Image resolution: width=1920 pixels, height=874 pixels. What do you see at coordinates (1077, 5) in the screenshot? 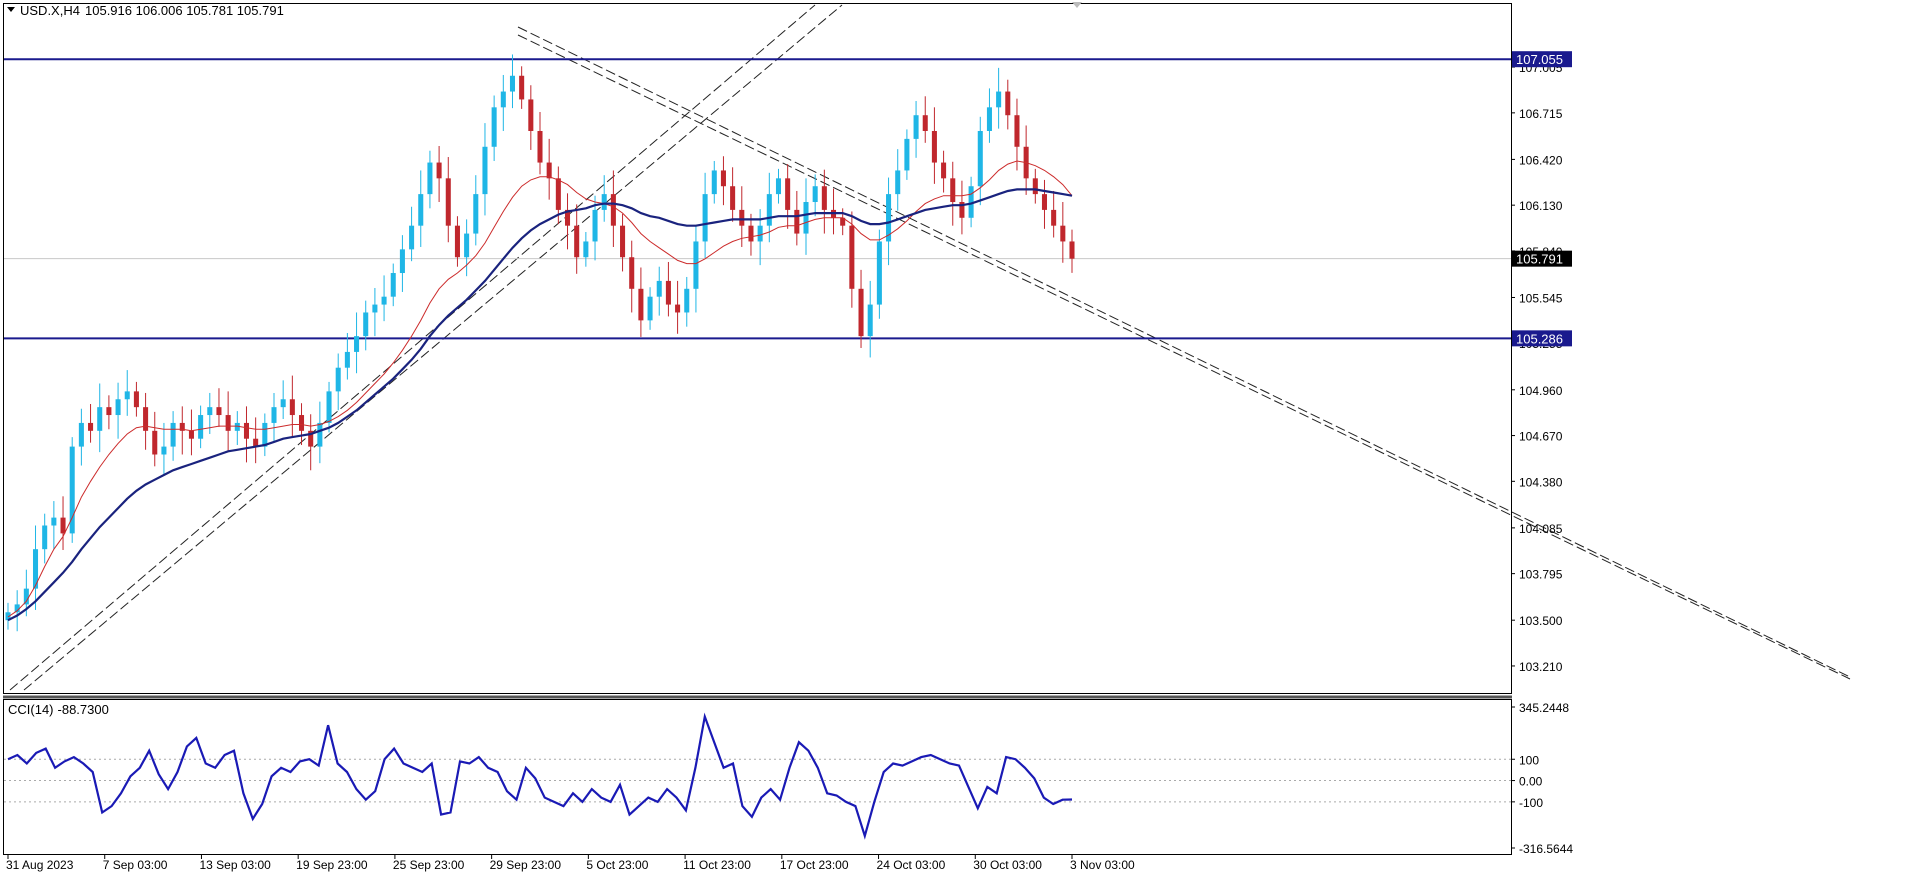
I see `scroll-marker-icon` at bounding box center [1077, 5].